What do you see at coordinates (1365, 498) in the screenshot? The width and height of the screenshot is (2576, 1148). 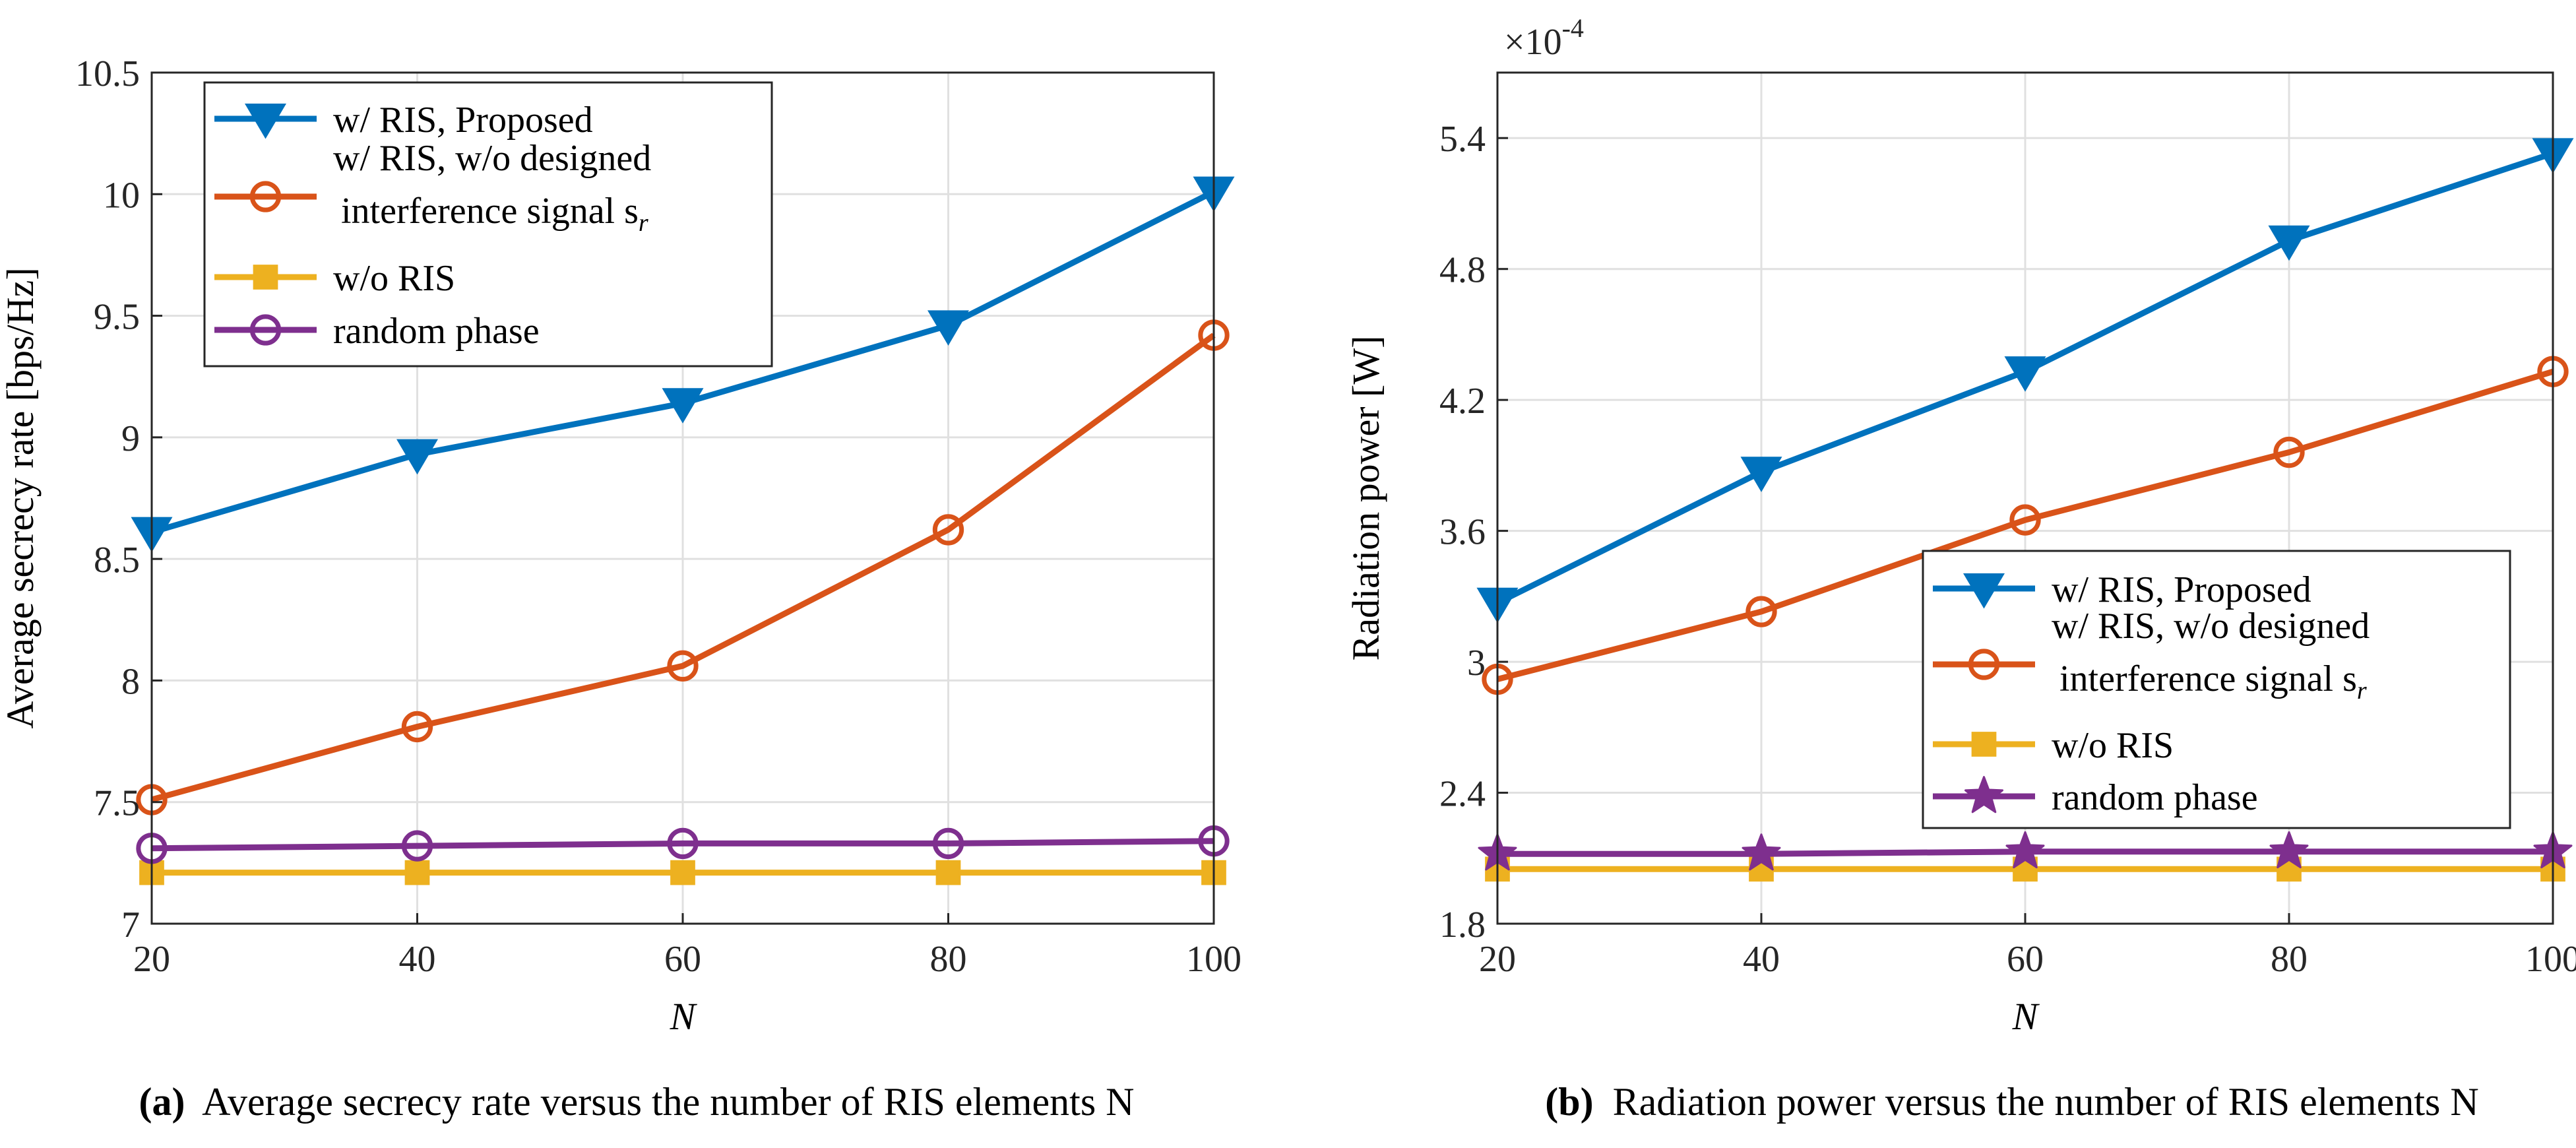 I see `panel-b-y-axis-label: Radiation power [W]` at bounding box center [1365, 498].